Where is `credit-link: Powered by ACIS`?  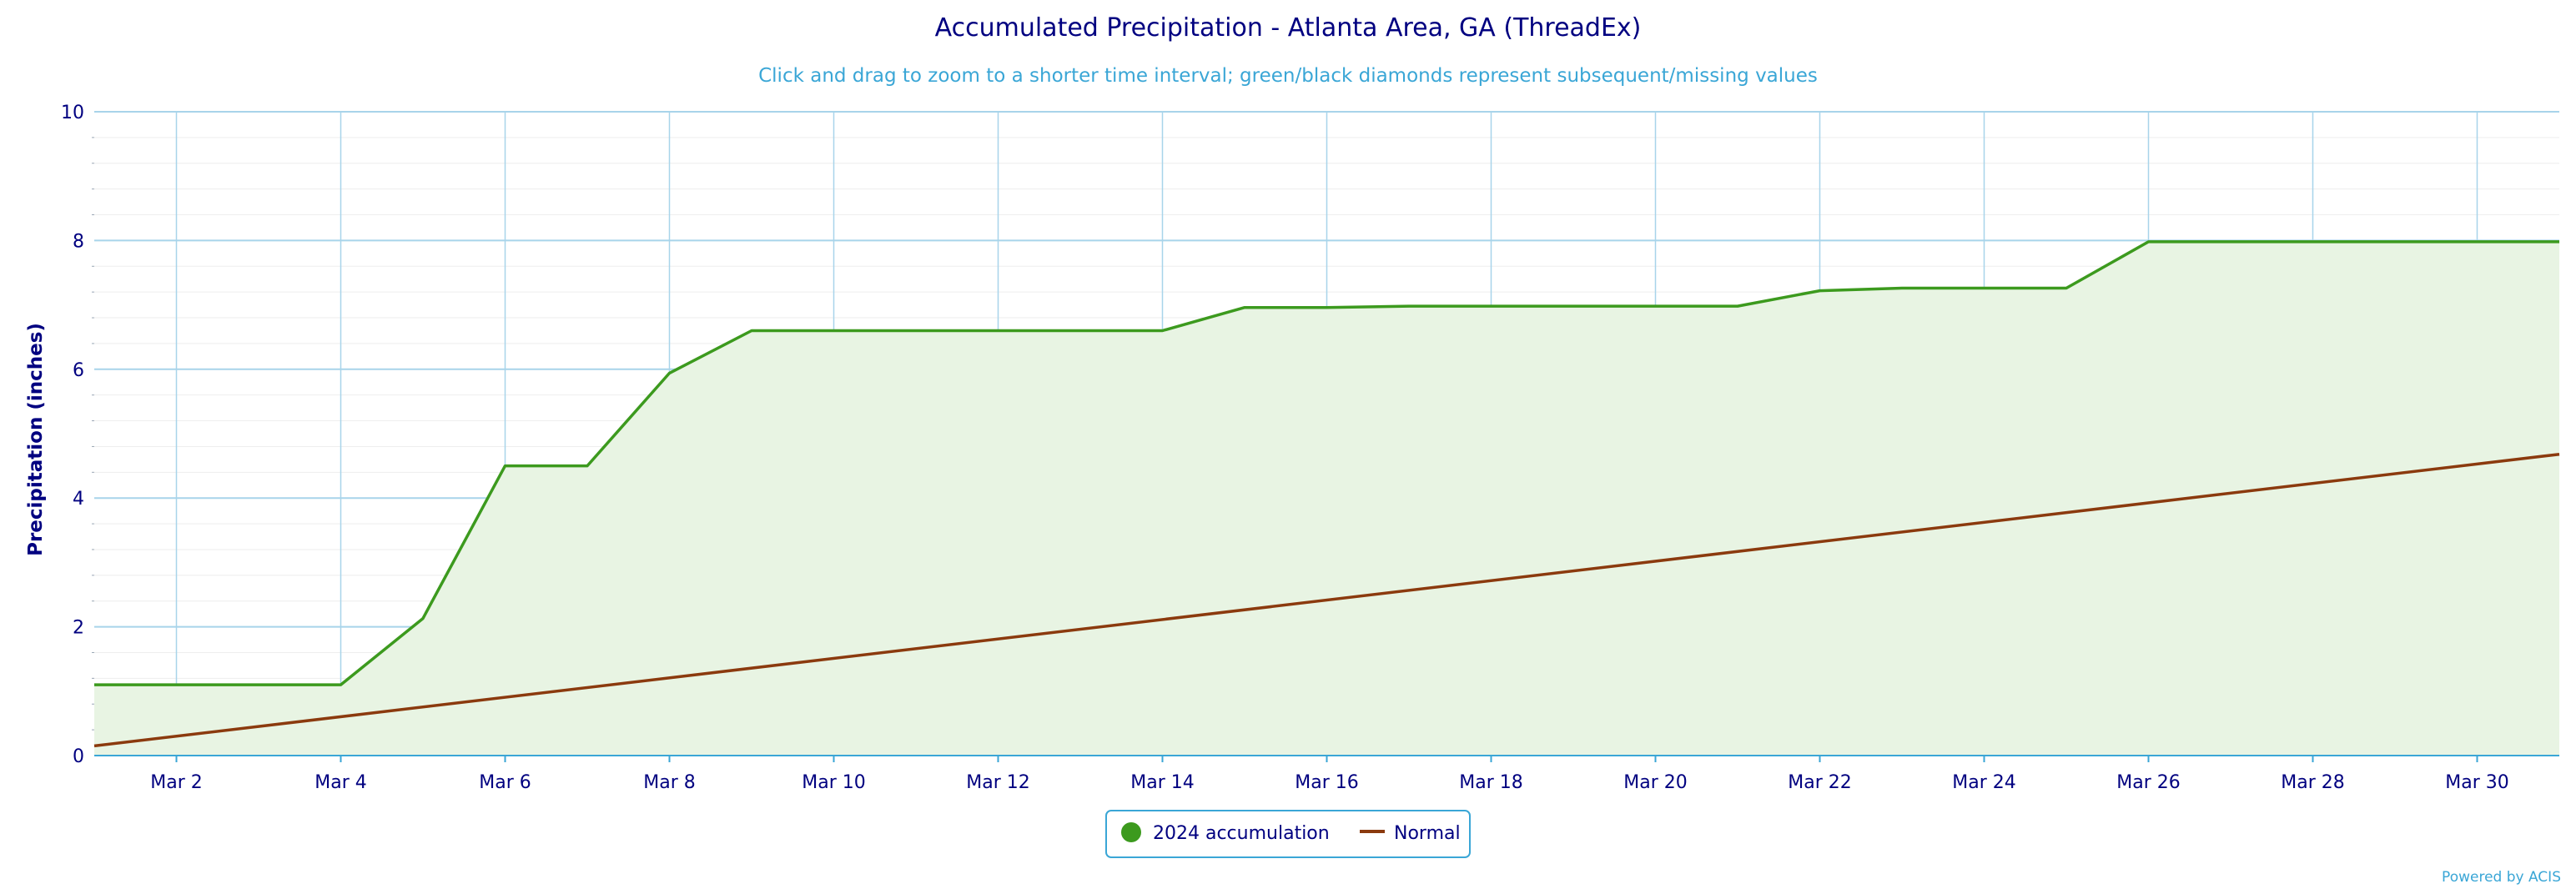 credit-link: Powered by ACIS is located at coordinates (2501, 877).